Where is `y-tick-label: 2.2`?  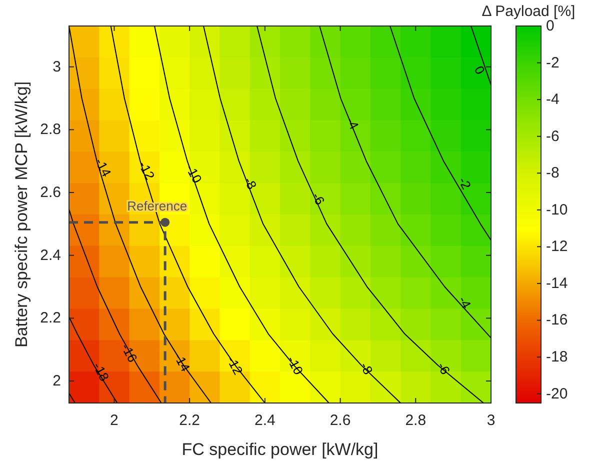 y-tick-label: 2.2 is located at coordinates (50, 318).